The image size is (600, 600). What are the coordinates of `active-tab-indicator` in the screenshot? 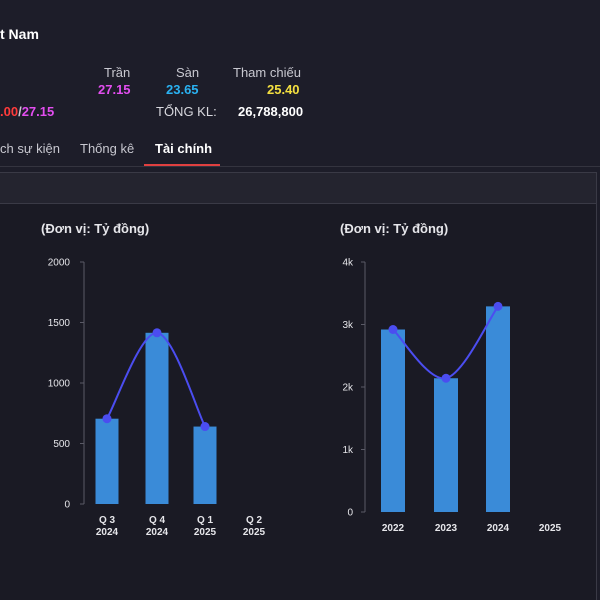 It's located at (182, 165).